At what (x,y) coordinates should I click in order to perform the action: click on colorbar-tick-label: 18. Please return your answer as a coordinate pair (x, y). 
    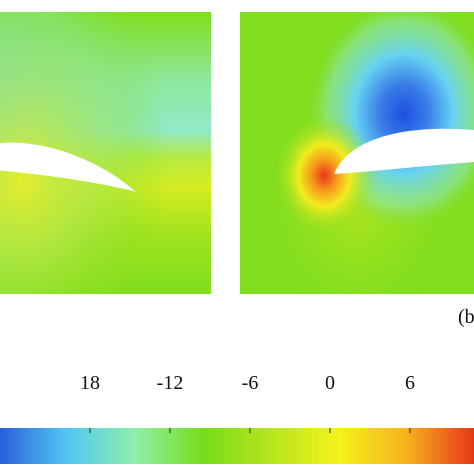
    Looking at the image, I should click on (90, 383).